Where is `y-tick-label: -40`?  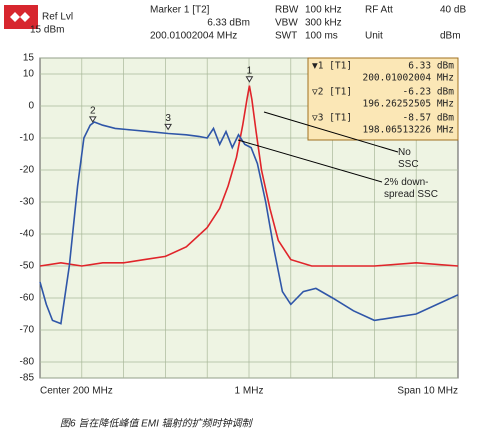 y-tick-label: -40 is located at coordinates (27, 234).